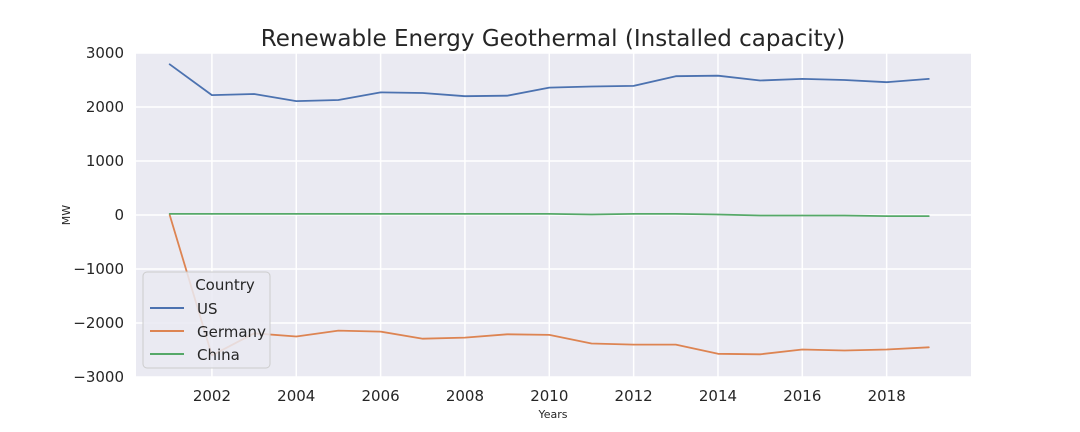 The width and height of the screenshot is (1080, 432). Describe the element at coordinates (225, 285) in the screenshot. I see `legend-title: Country` at that location.